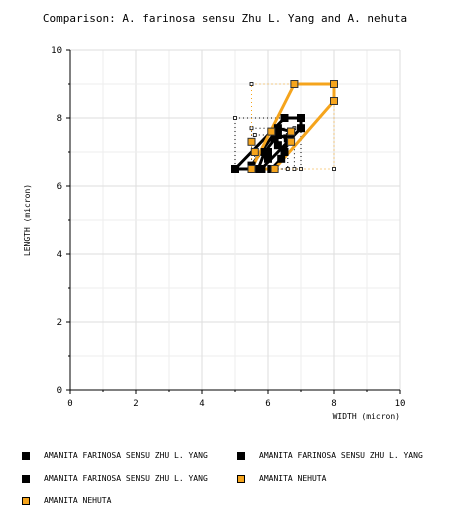 The width and height of the screenshot is (450, 516). I want to click on series-points, so click(284, 126).